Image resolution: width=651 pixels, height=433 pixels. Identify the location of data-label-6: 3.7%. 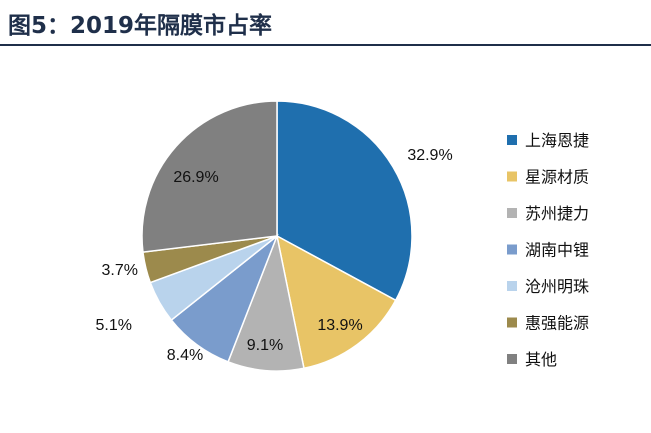
(120, 270).